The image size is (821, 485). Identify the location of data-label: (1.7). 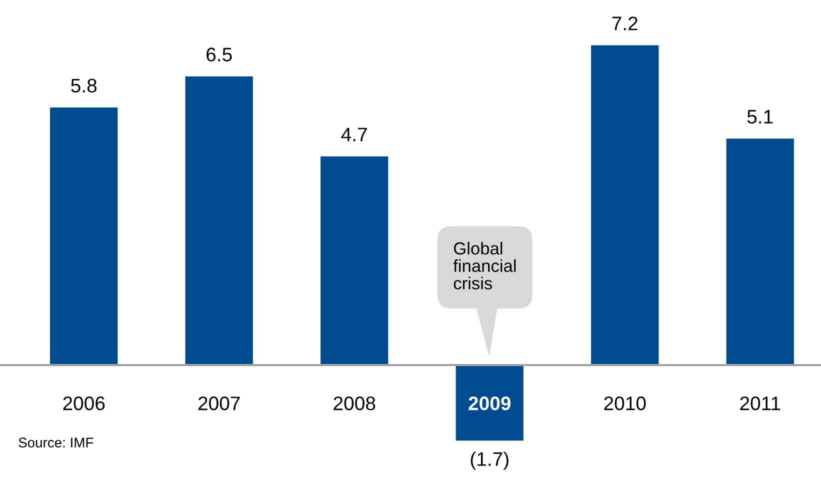
(489, 461).